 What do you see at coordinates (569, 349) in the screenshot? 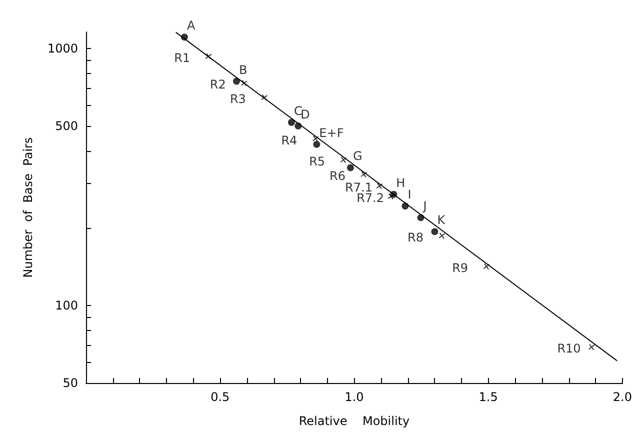
I see `data-label: R10` at bounding box center [569, 349].